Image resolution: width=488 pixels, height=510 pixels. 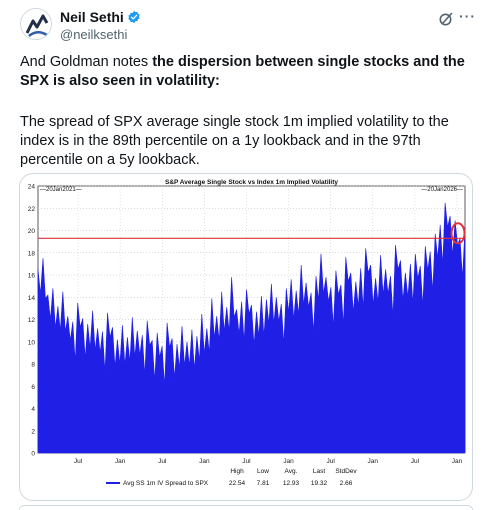 What do you see at coordinates (467, 16) in the screenshot?
I see `more-options-button: ···` at bounding box center [467, 16].